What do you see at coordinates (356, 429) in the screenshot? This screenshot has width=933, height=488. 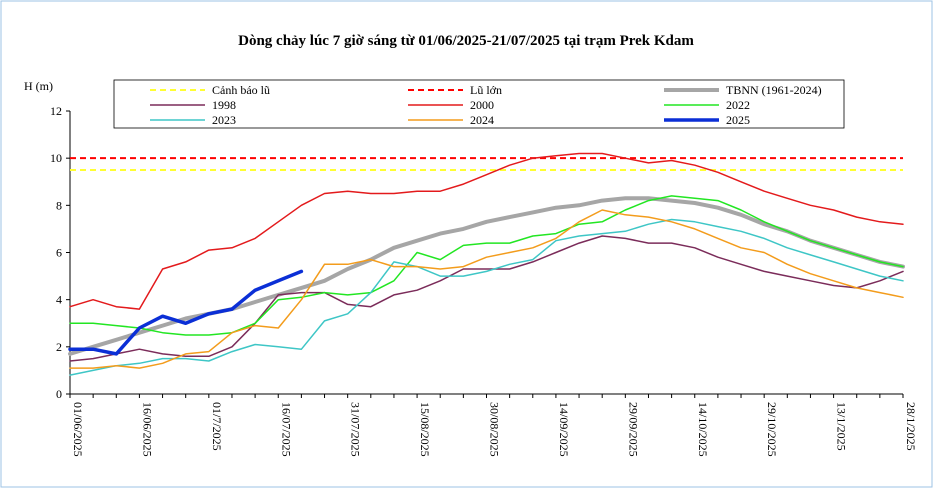 I see `x-tick-label: 31/07/2025` at bounding box center [356, 429].